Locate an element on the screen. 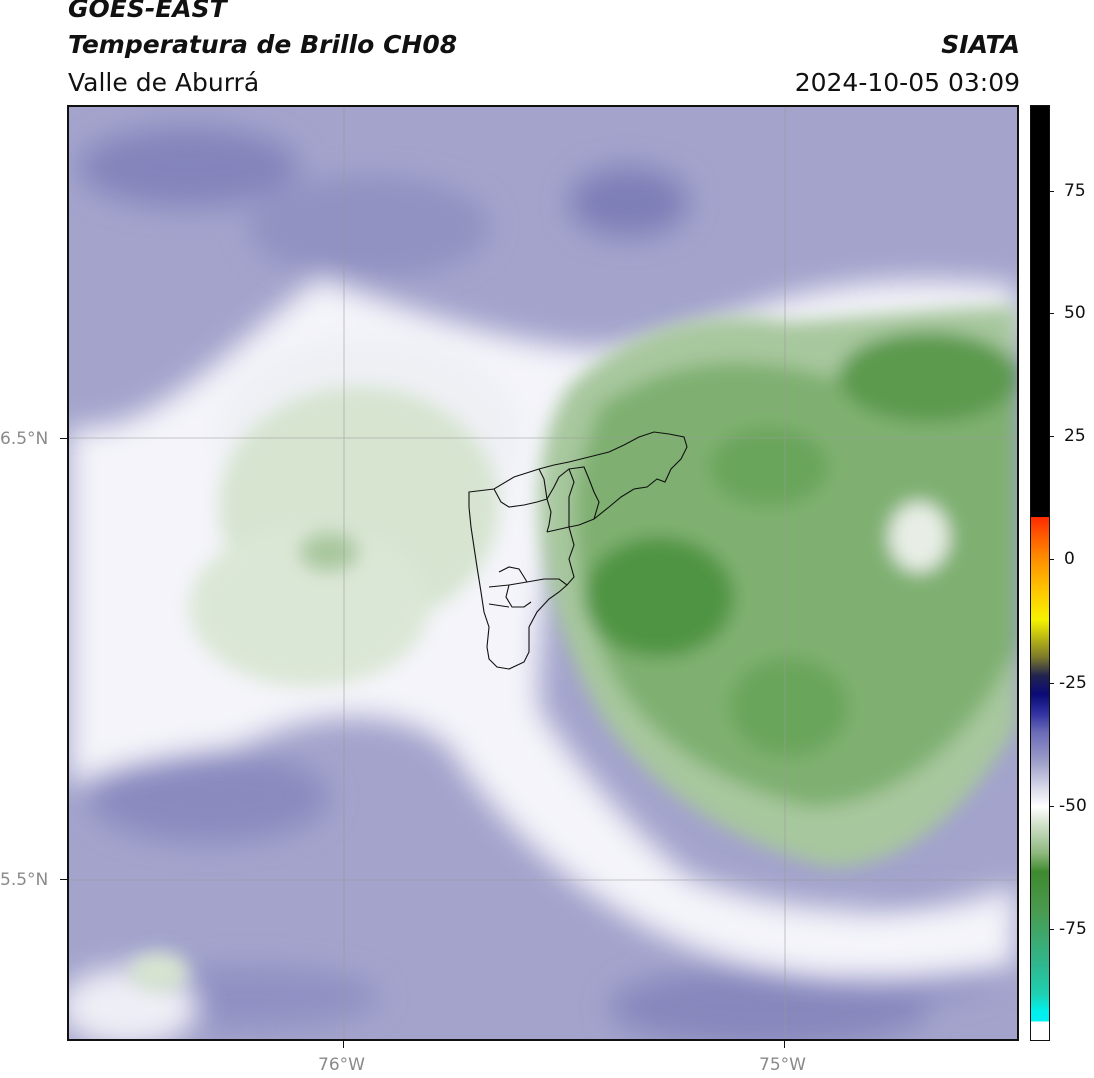  temperature-colorbar is located at coordinates (1040, 573).